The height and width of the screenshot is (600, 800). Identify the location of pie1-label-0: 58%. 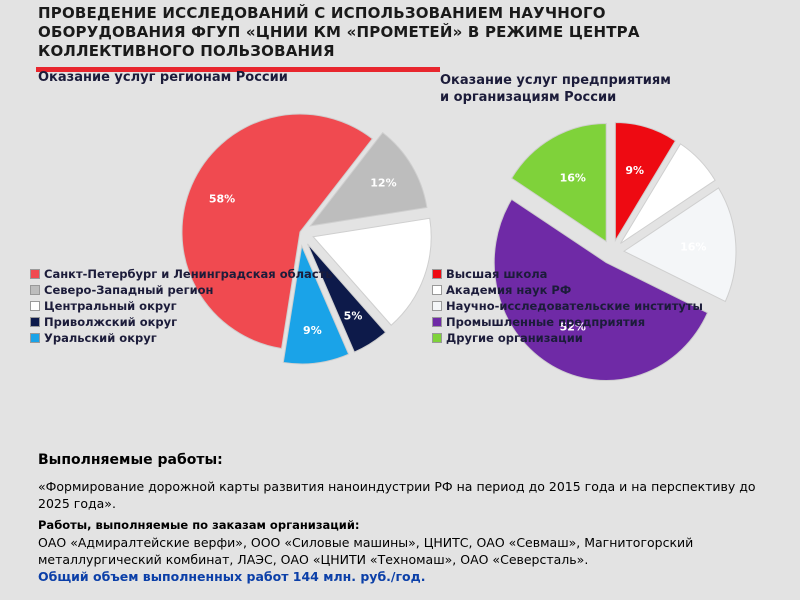
(222, 198).